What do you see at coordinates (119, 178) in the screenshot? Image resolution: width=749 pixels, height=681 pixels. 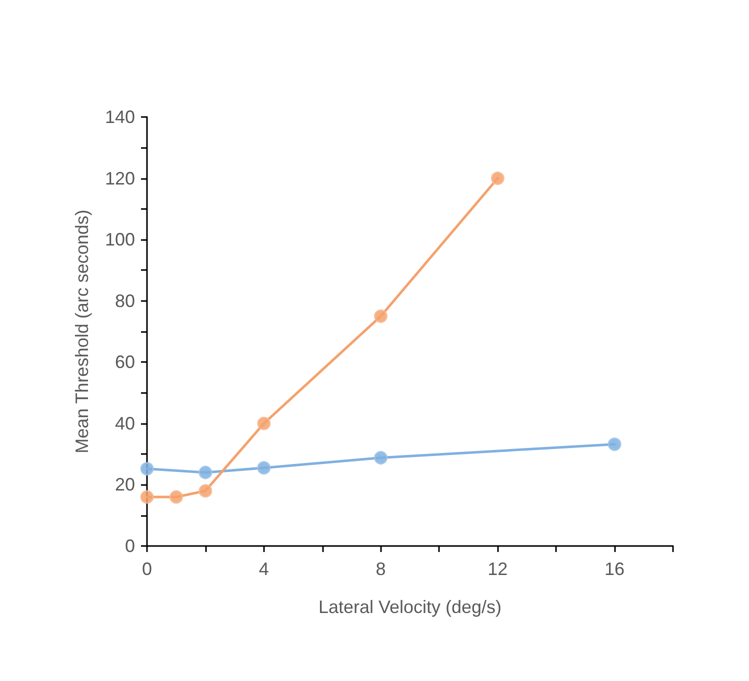 I see `y-tick-label: 120` at bounding box center [119, 178].